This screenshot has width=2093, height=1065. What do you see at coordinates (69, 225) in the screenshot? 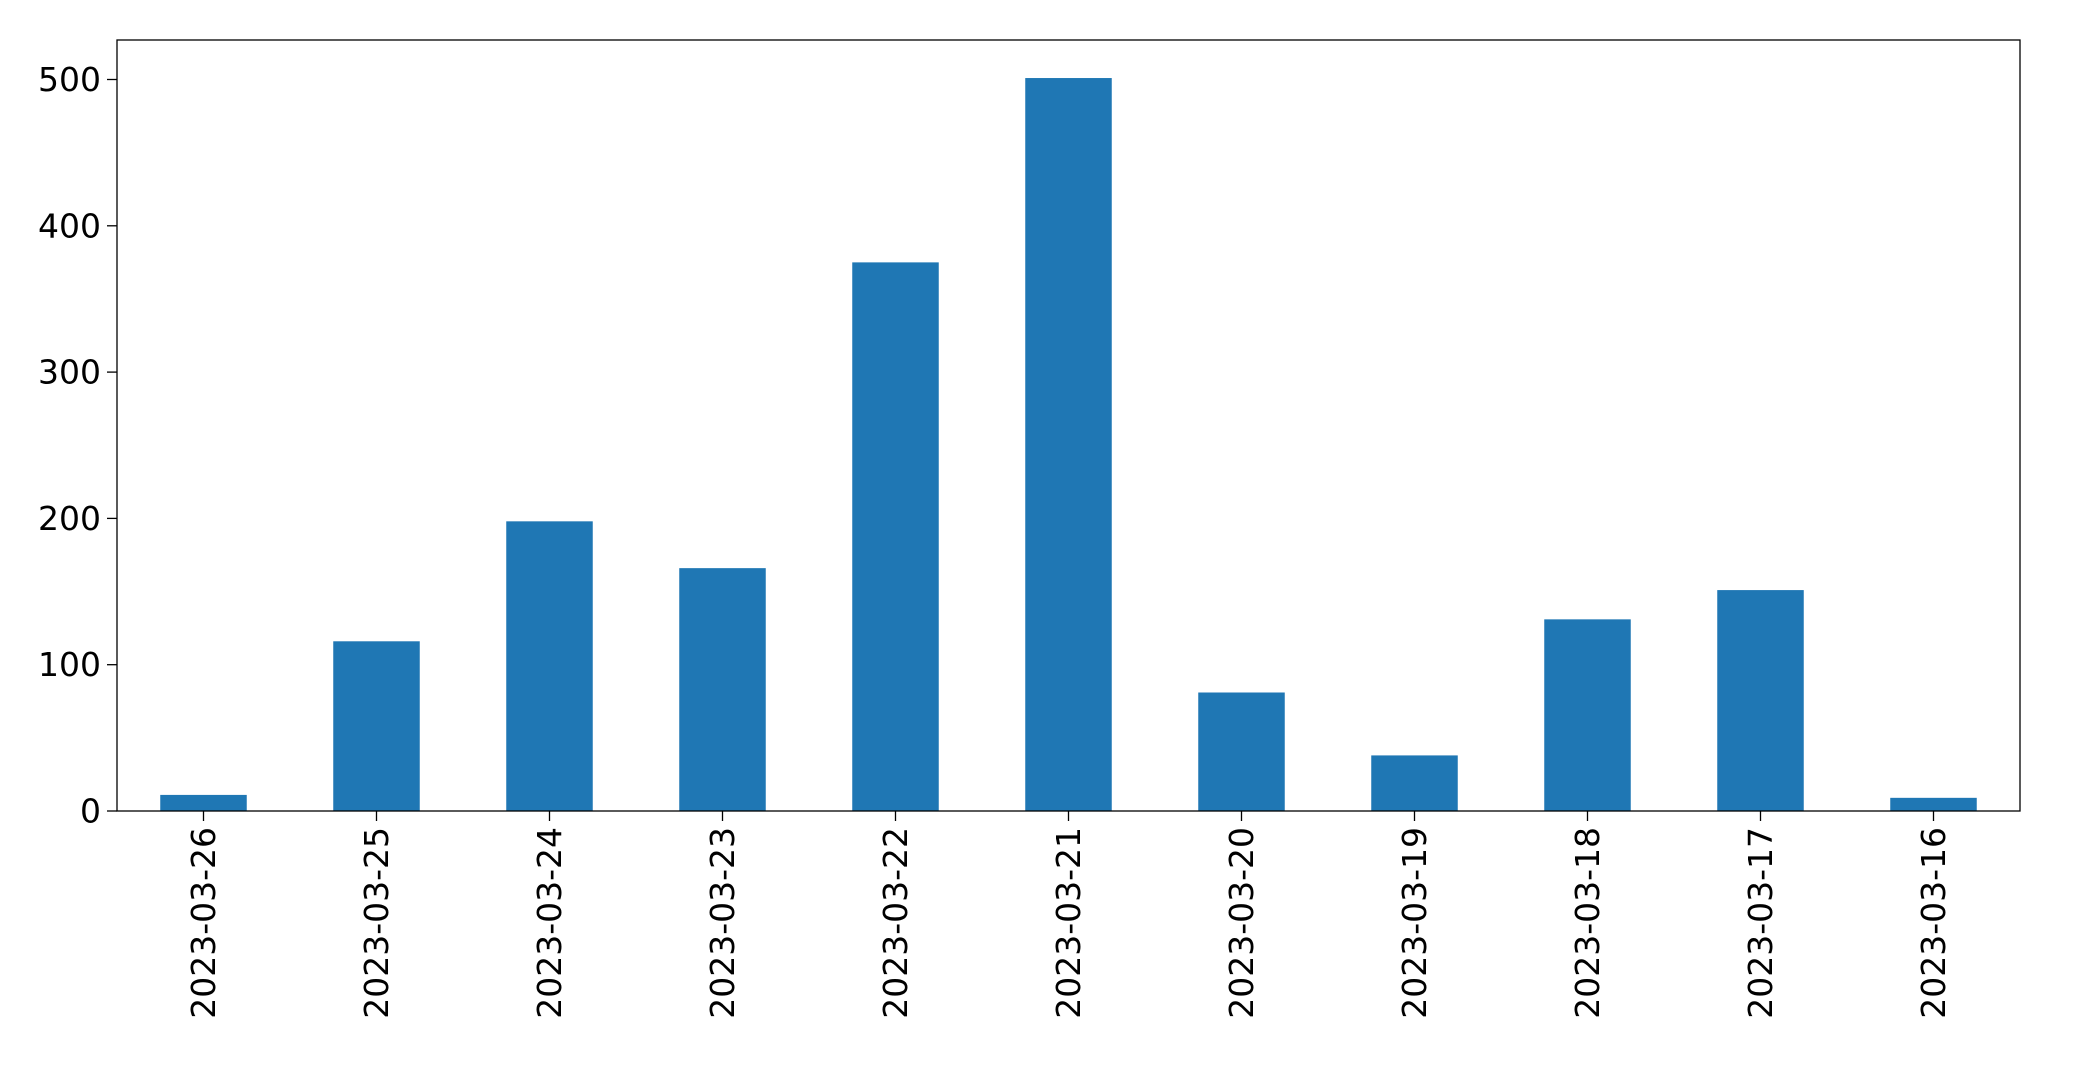
I see `y-tick-label: 400` at bounding box center [69, 225].